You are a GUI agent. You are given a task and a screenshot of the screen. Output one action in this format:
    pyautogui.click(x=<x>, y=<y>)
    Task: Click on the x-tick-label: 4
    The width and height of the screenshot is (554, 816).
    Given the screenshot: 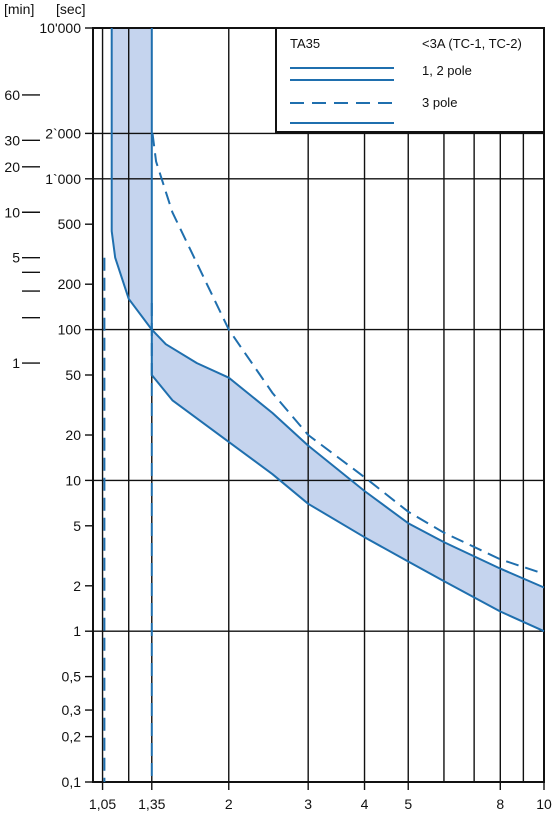 What is the action you would take?
    pyautogui.click(x=365, y=804)
    